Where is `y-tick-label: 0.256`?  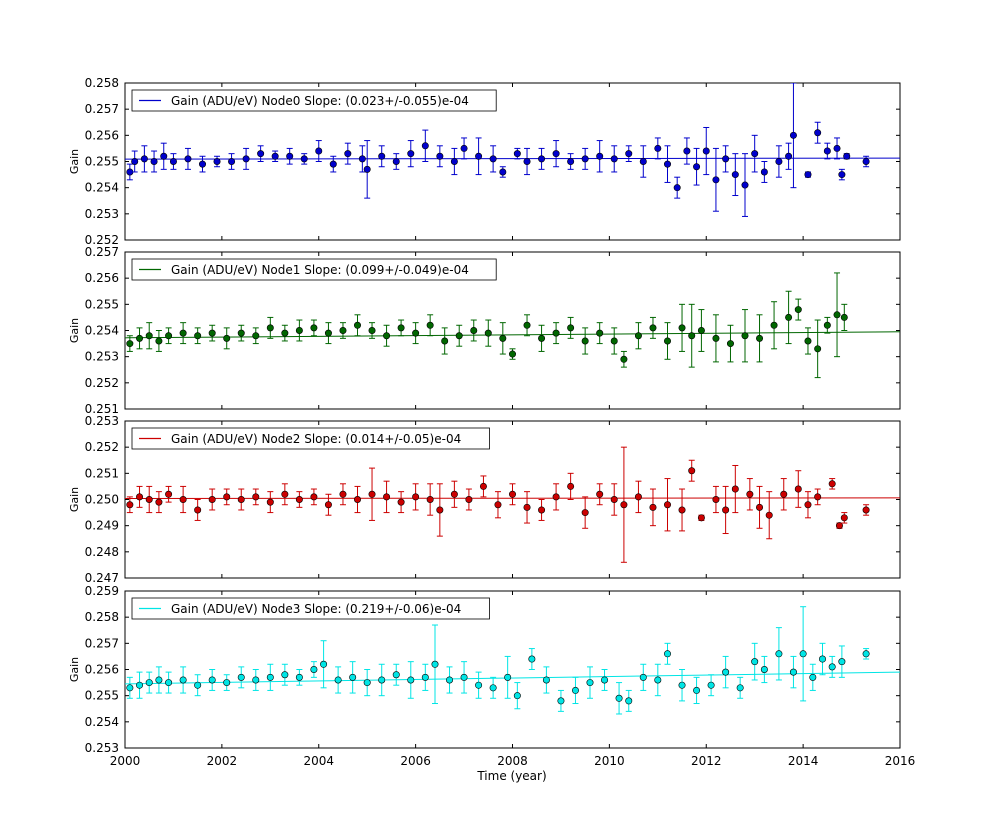 y-tick-label: 0.256 is located at coordinates (102, 670).